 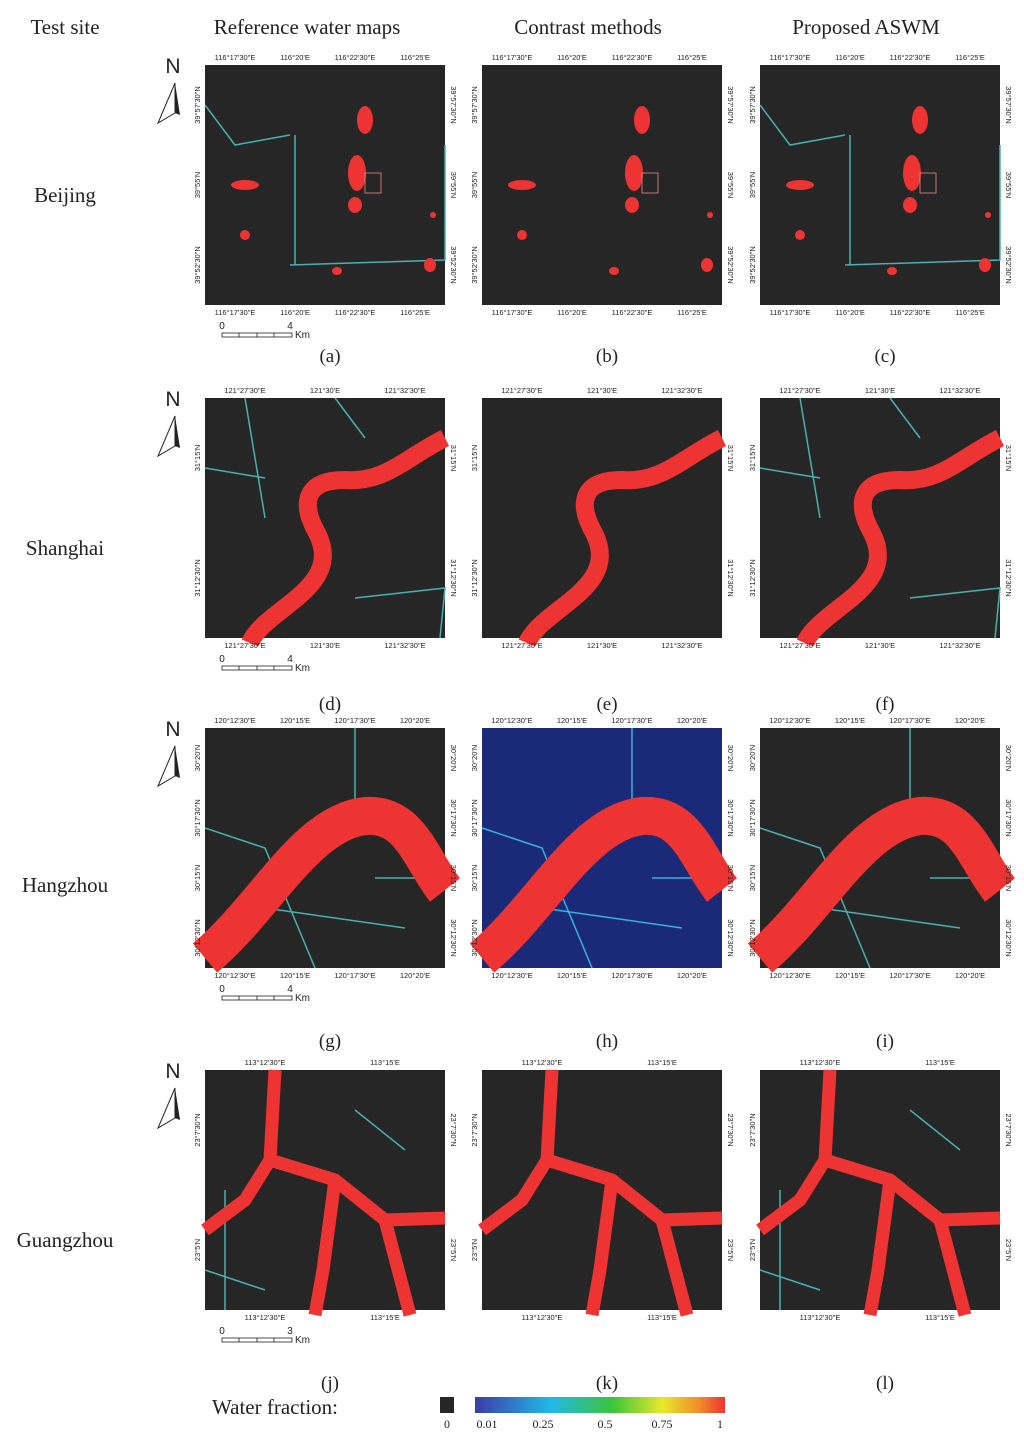 I want to click on panel-label: (l), so click(x=885, y=1383).